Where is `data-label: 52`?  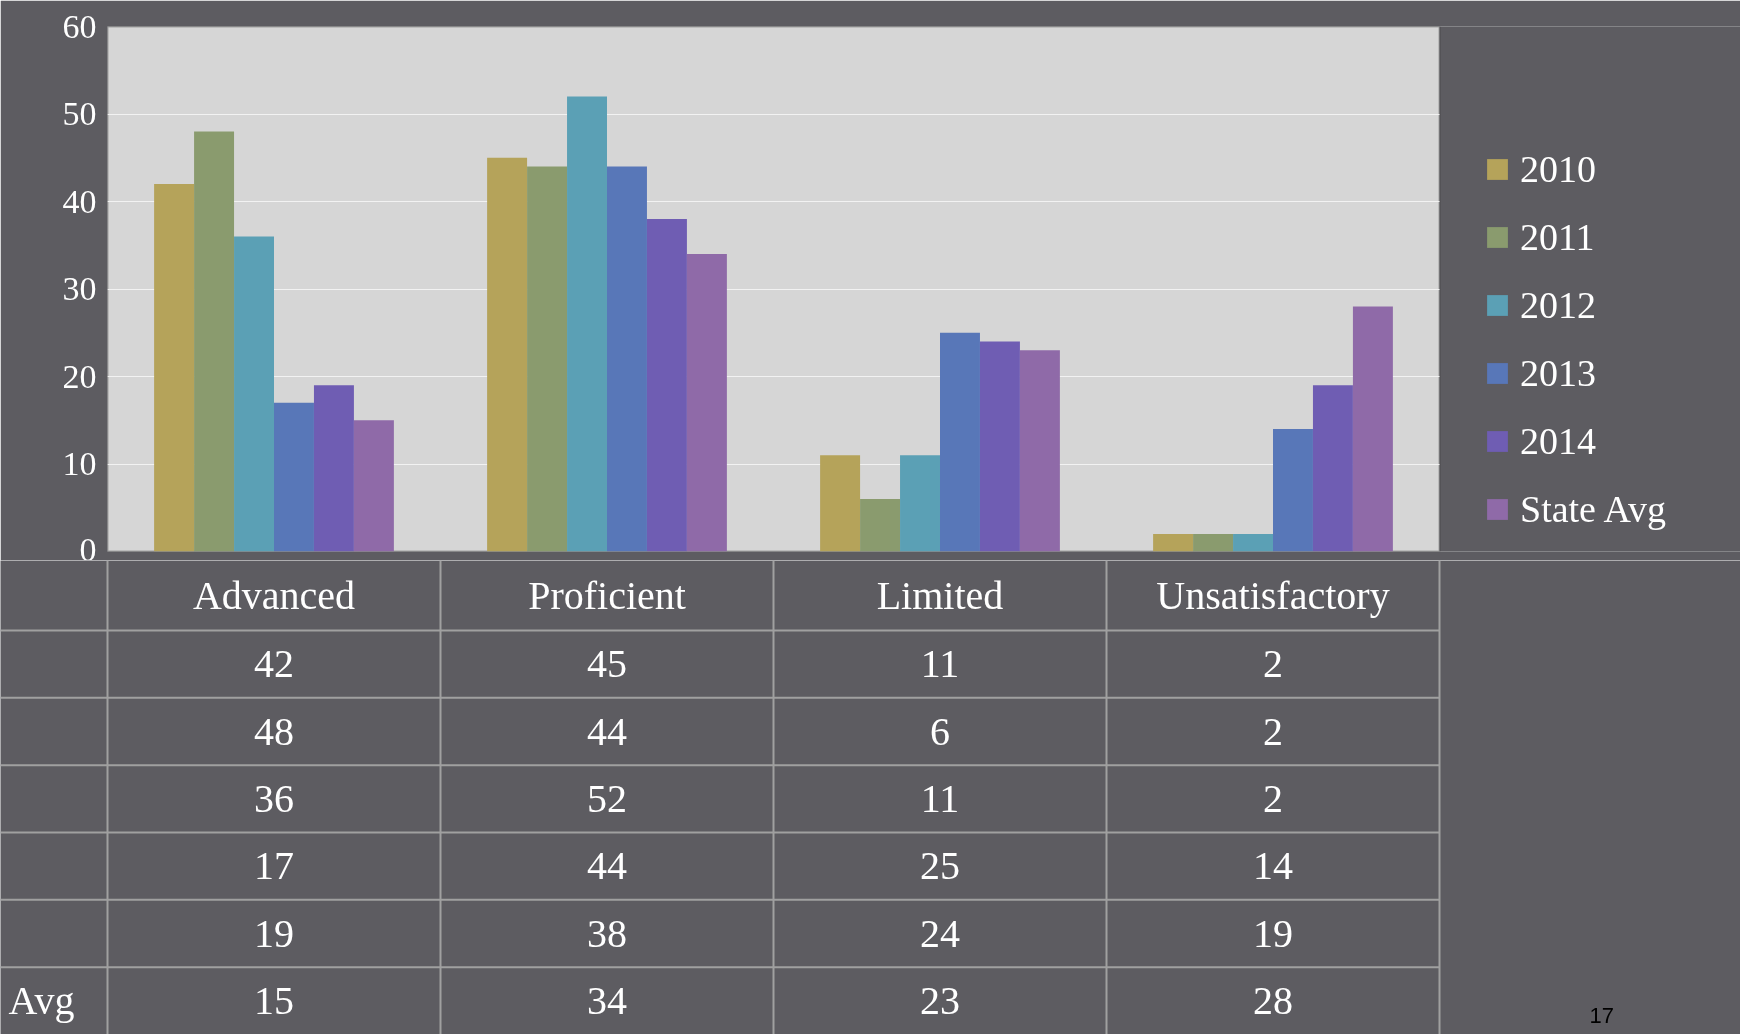 data-label: 52 is located at coordinates (607, 798).